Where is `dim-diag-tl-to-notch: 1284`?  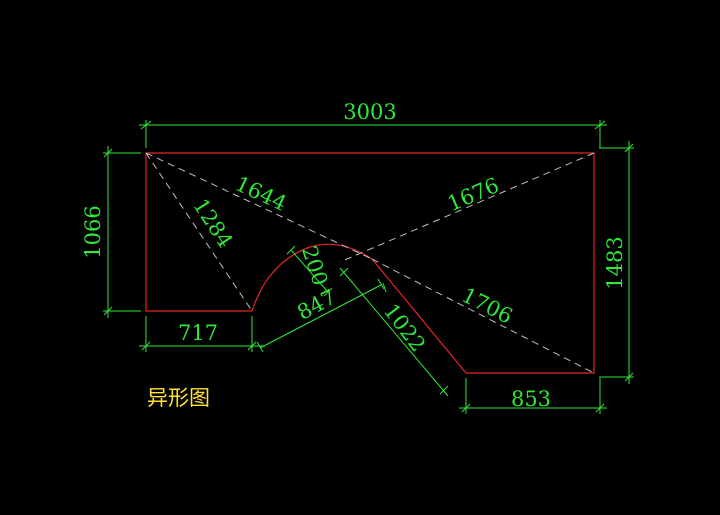 dim-diag-tl-to-notch: 1284 is located at coordinates (212, 223).